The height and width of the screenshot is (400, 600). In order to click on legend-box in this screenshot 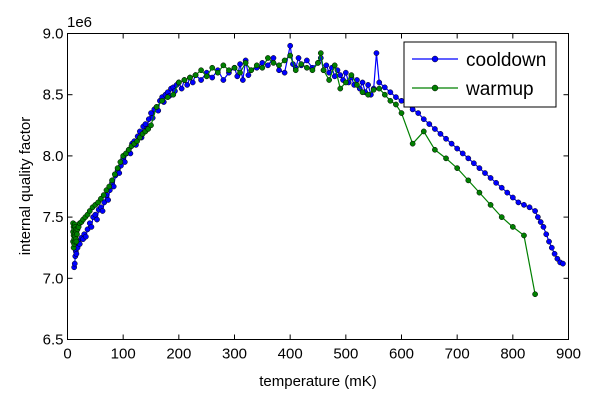, I will do `click(480, 74)`.